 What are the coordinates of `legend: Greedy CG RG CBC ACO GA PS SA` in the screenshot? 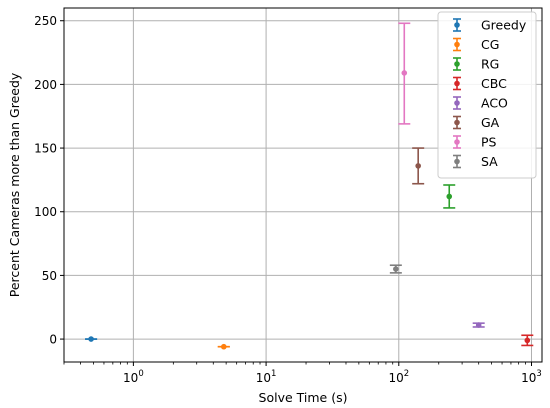 It's located at (487, 95).